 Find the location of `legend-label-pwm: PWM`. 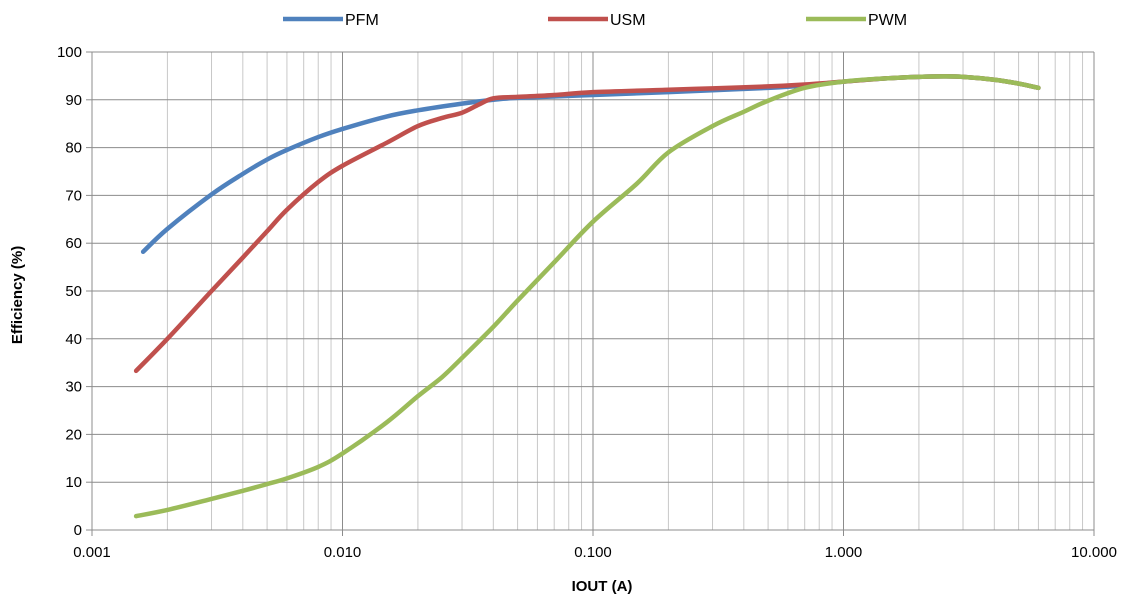

legend-label-pwm: PWM is located at coordinates (887, 20).